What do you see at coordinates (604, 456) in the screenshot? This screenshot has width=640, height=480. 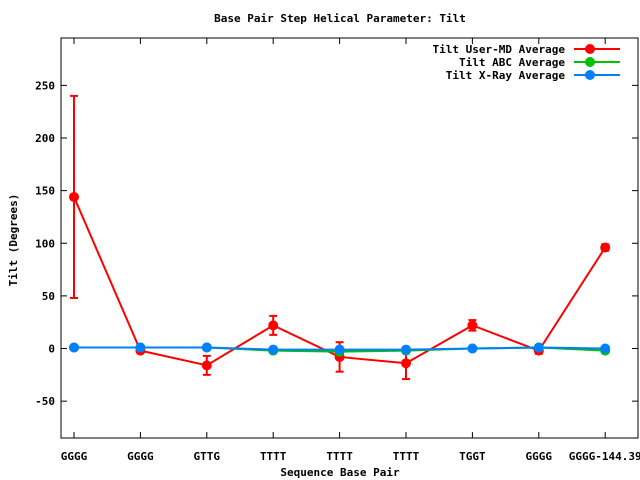 I see `x-tick-label: GGGG-144.39` at bounding box center [604, 456].